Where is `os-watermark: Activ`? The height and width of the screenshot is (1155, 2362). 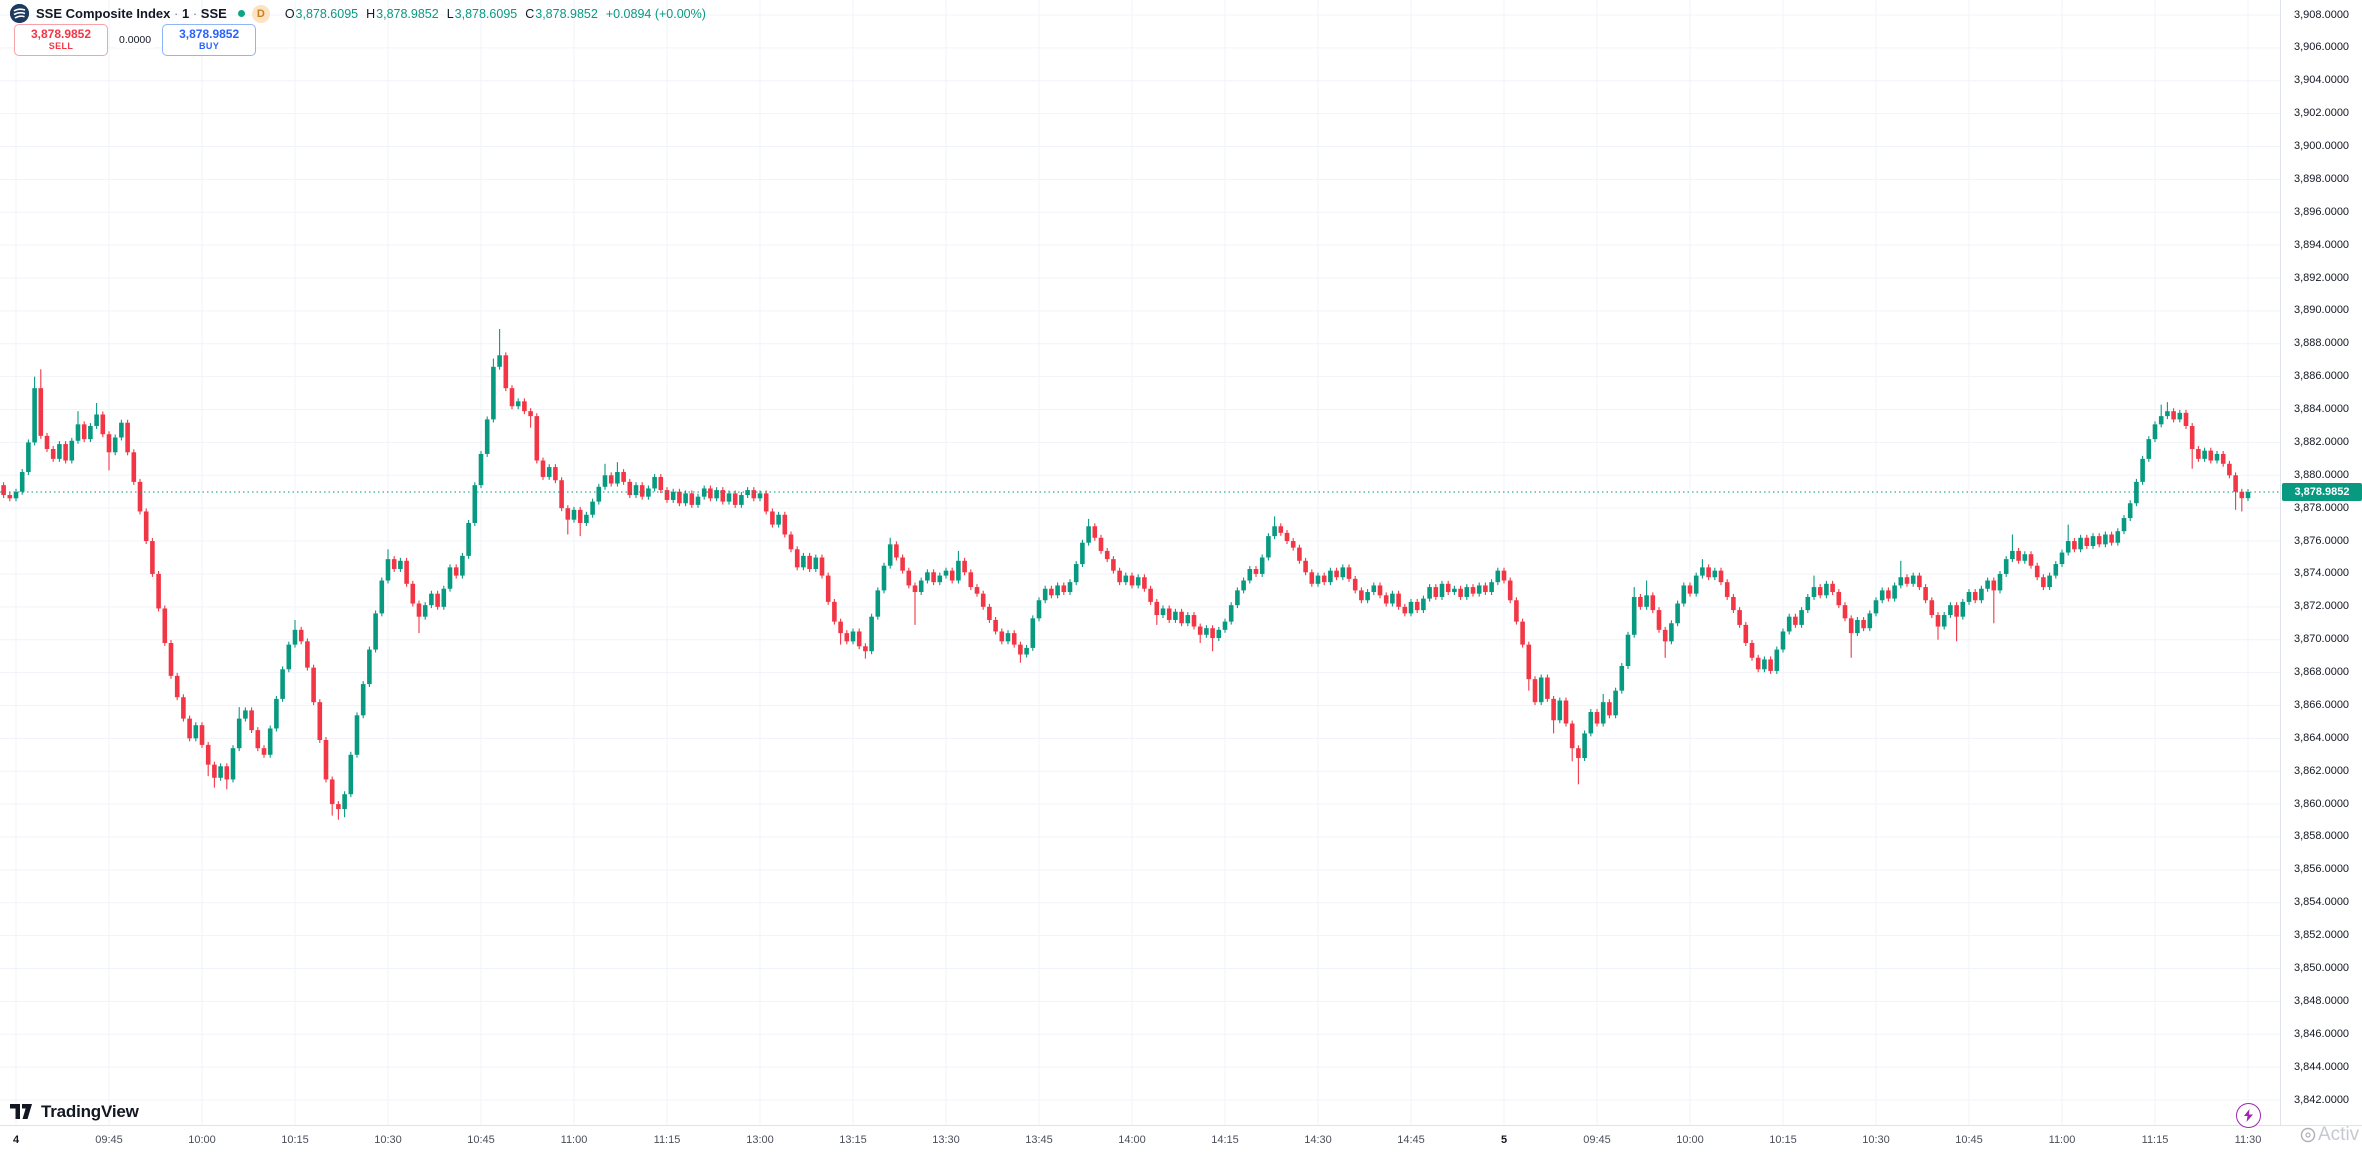
os-watermark: Activ is located at coordinates (2329, 1135).